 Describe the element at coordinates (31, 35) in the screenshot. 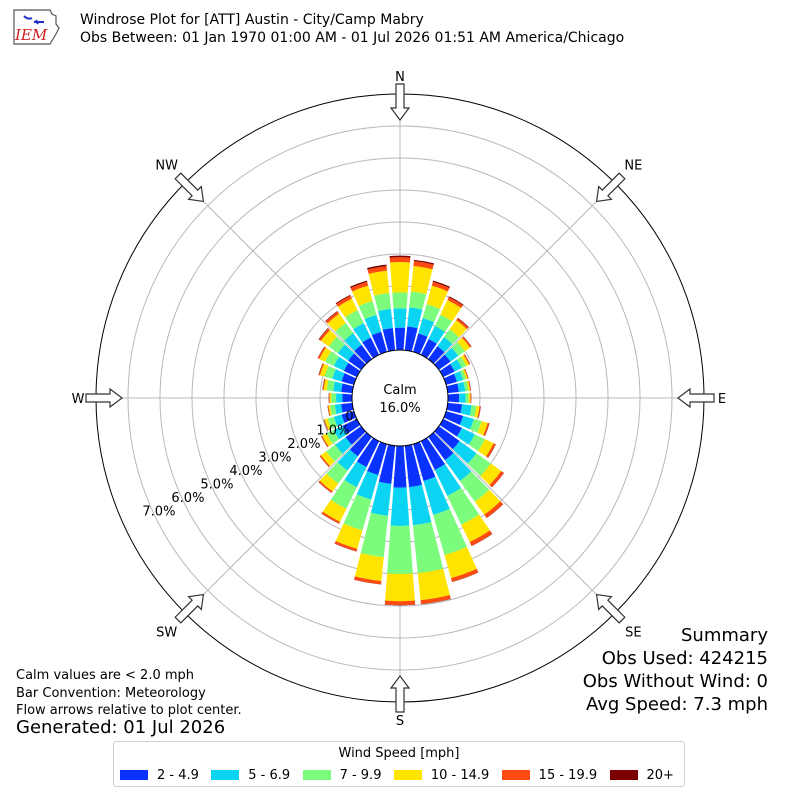

I see `logo-text: IEM` at that location.